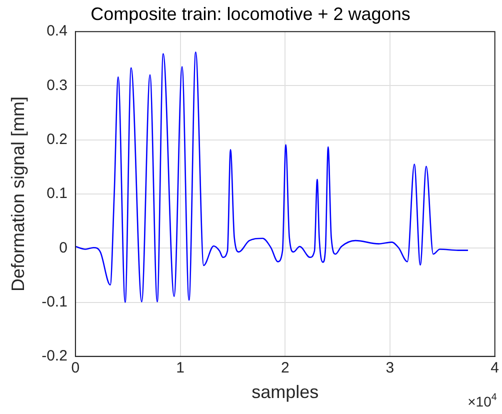  What do you see at coordinates (250, 14) in the screenshot?
I see `chart-title: Composite train: locomotive + 2 wagons` at bounding box center [250, 14].